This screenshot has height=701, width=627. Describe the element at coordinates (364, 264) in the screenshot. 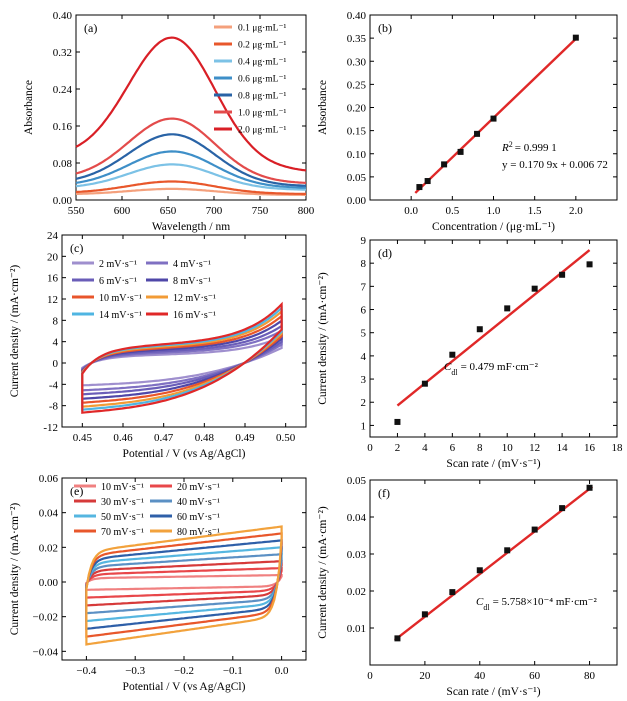

I see `y-tick-label: 8` at that location.